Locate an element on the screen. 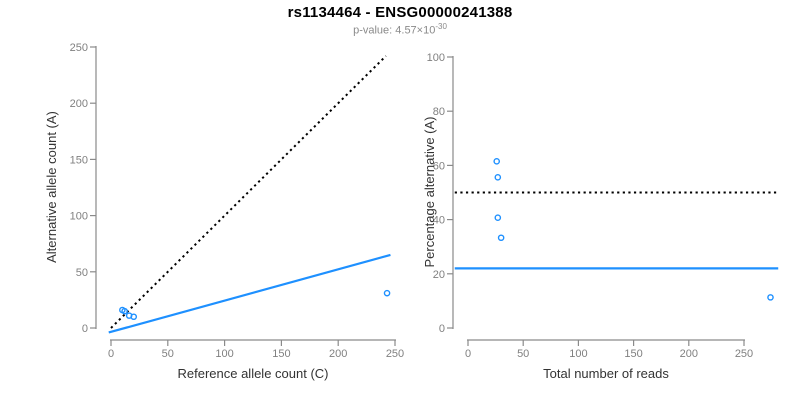 Image resolution: width=800 pixels, height=400 pixels. y-tick-label: 250 is located at coordinates (79, 48).